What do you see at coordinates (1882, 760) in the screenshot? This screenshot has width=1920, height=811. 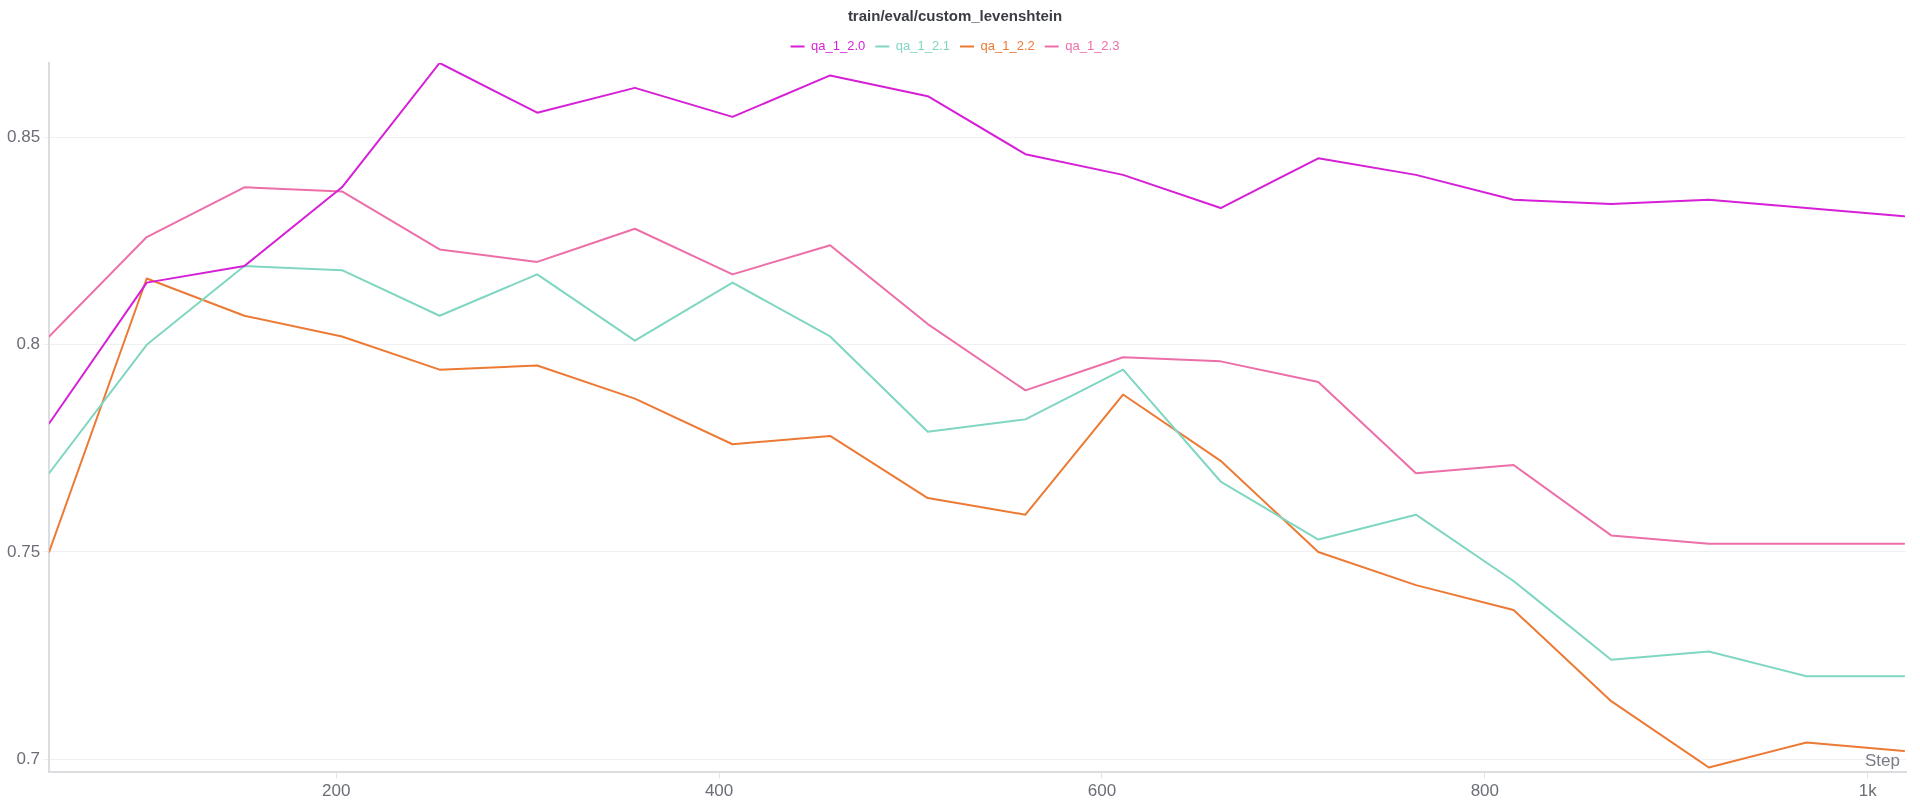 I see `x-axis-title: Step` at bounding box center [1882, 760].